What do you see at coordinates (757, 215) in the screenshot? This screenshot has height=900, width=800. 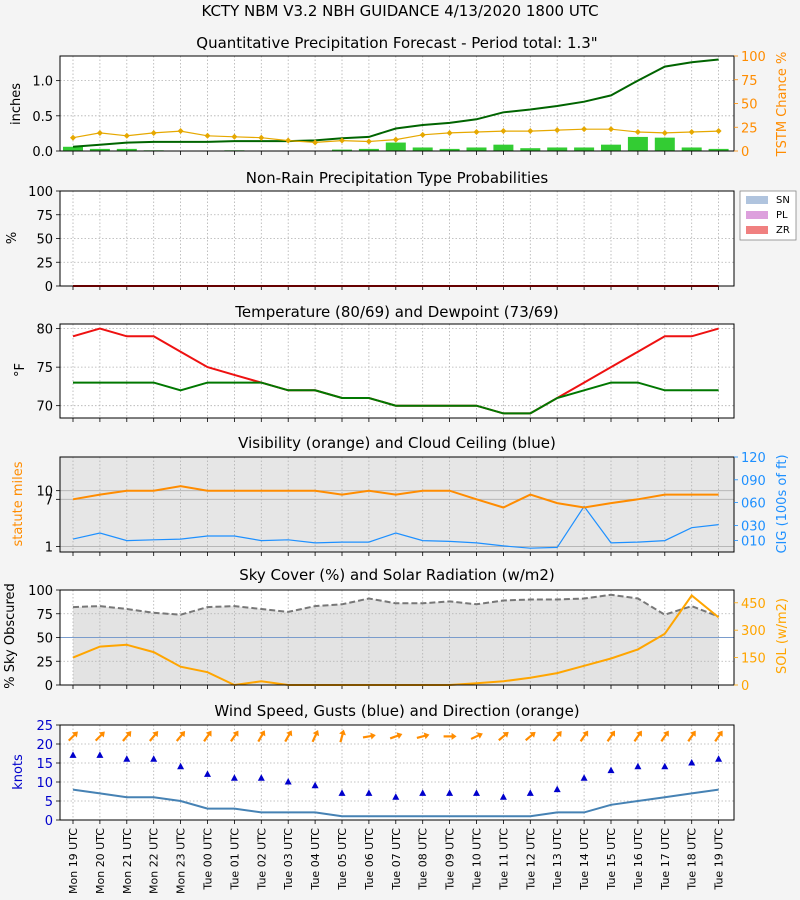 I see `legend-swatch-pl` at bounding box center [757, 215].